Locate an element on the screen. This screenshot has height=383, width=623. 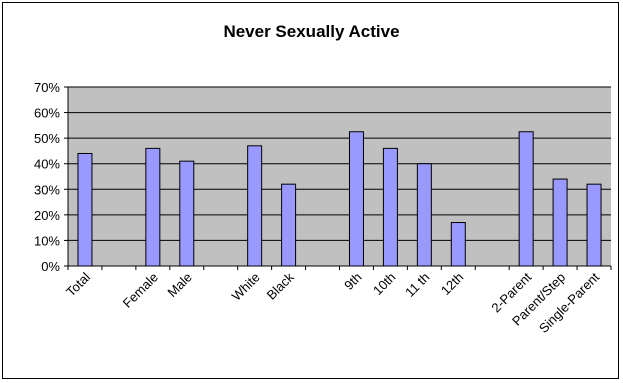
x-tick-label: White is located at coordinates (246, 287).